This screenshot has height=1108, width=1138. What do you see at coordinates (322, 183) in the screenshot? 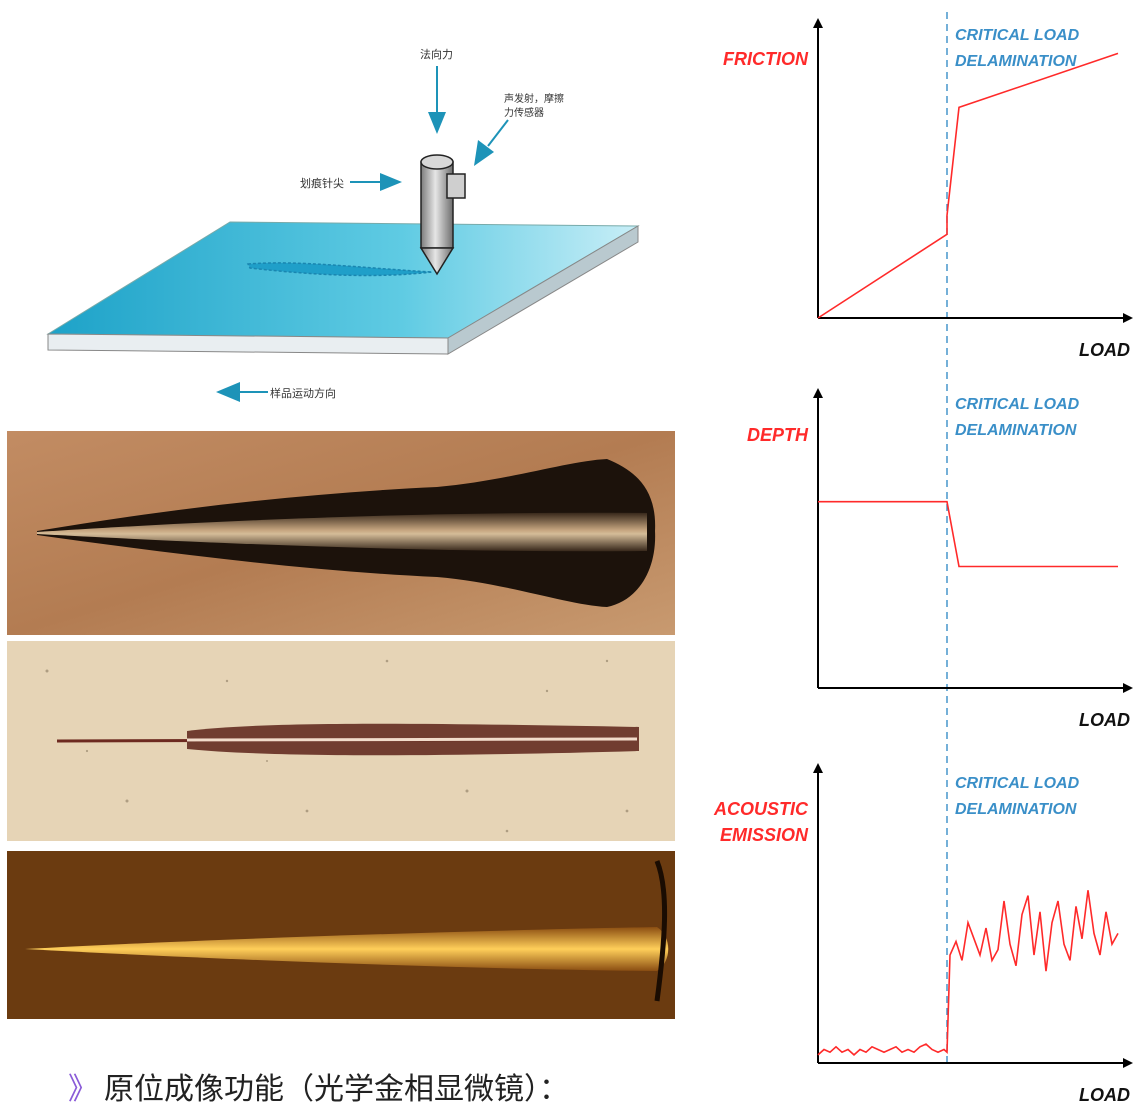
I see `stylus-tip-label: 划痕针尖` at bounding box center [322, 183].